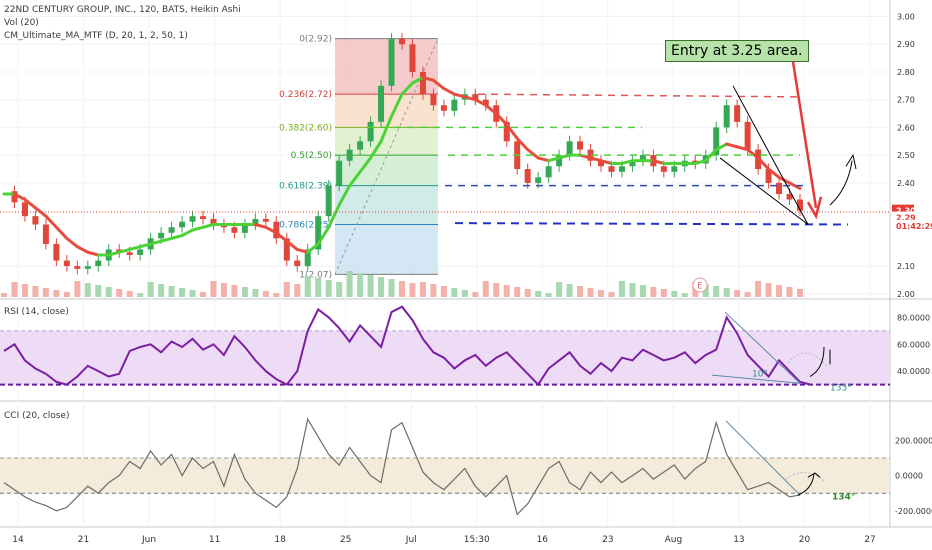 This screenshot has height=550, width=932. What do you see at coordinates (906, 266) in the screenshot?
I see `price-tick-label: 2.10` at bounding box center [906, 266].